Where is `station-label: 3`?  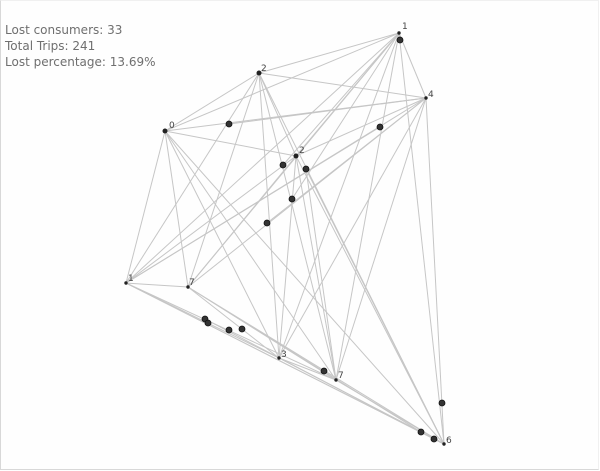
station-label: 3 is located at coordinates (284, 355).